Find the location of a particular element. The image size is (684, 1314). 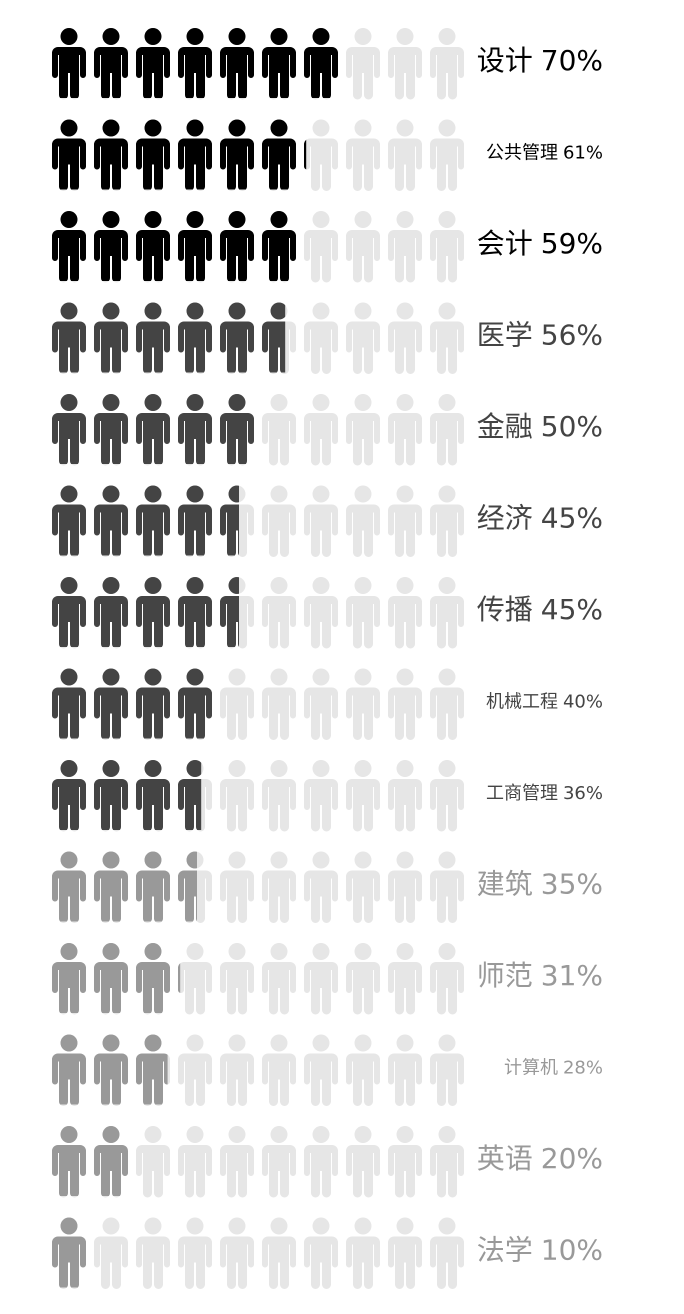

category-label: 会计 is located at coordinates (505, 243).